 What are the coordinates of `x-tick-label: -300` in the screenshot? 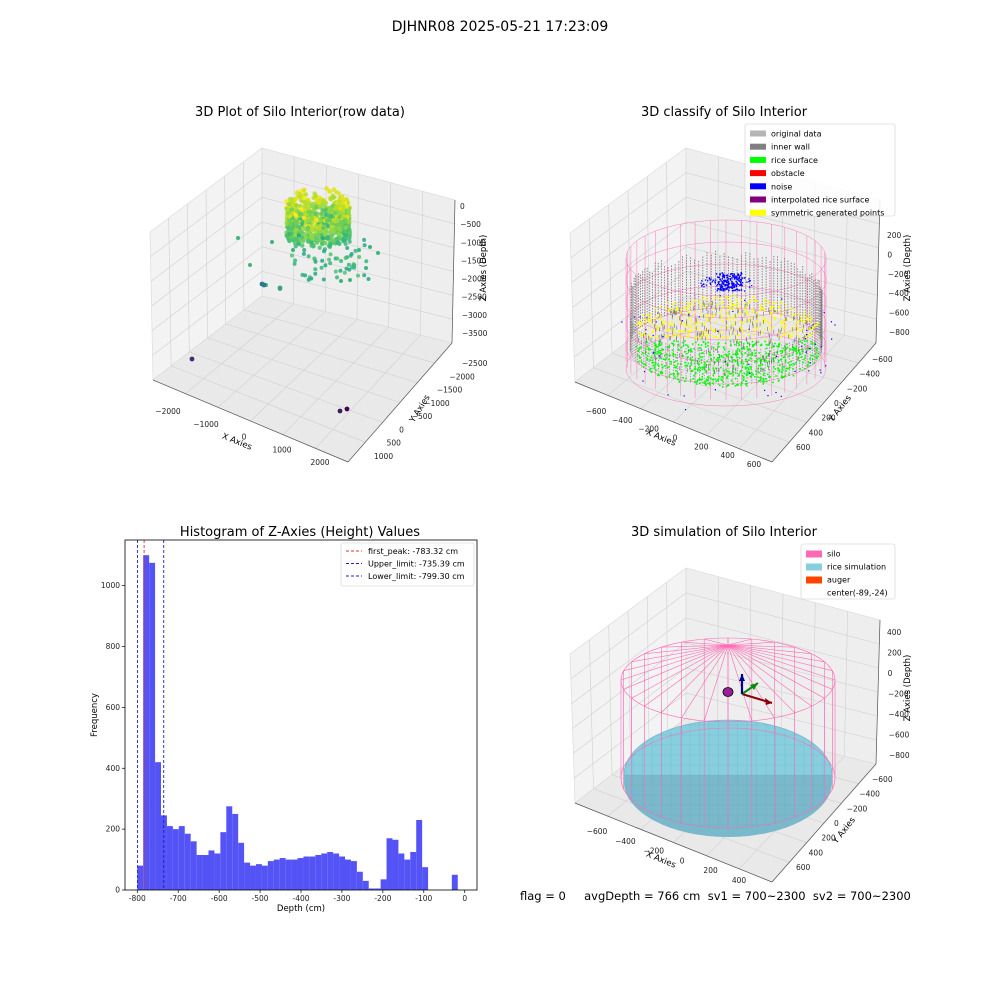 It's located at (341, 898).